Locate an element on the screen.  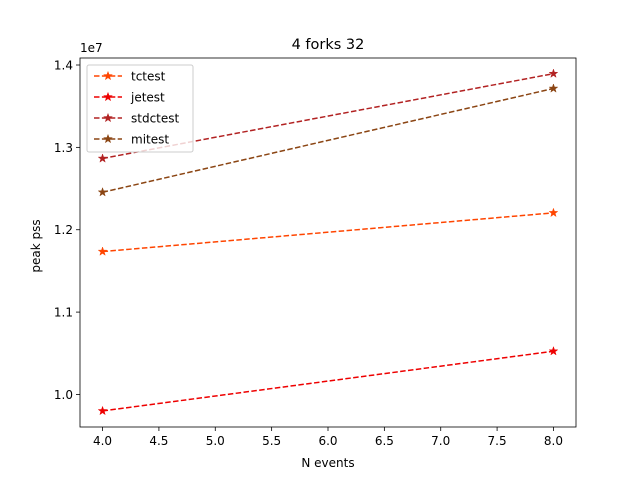
legend-label-stdctest: stdctest is located at coordinates (155, 119).